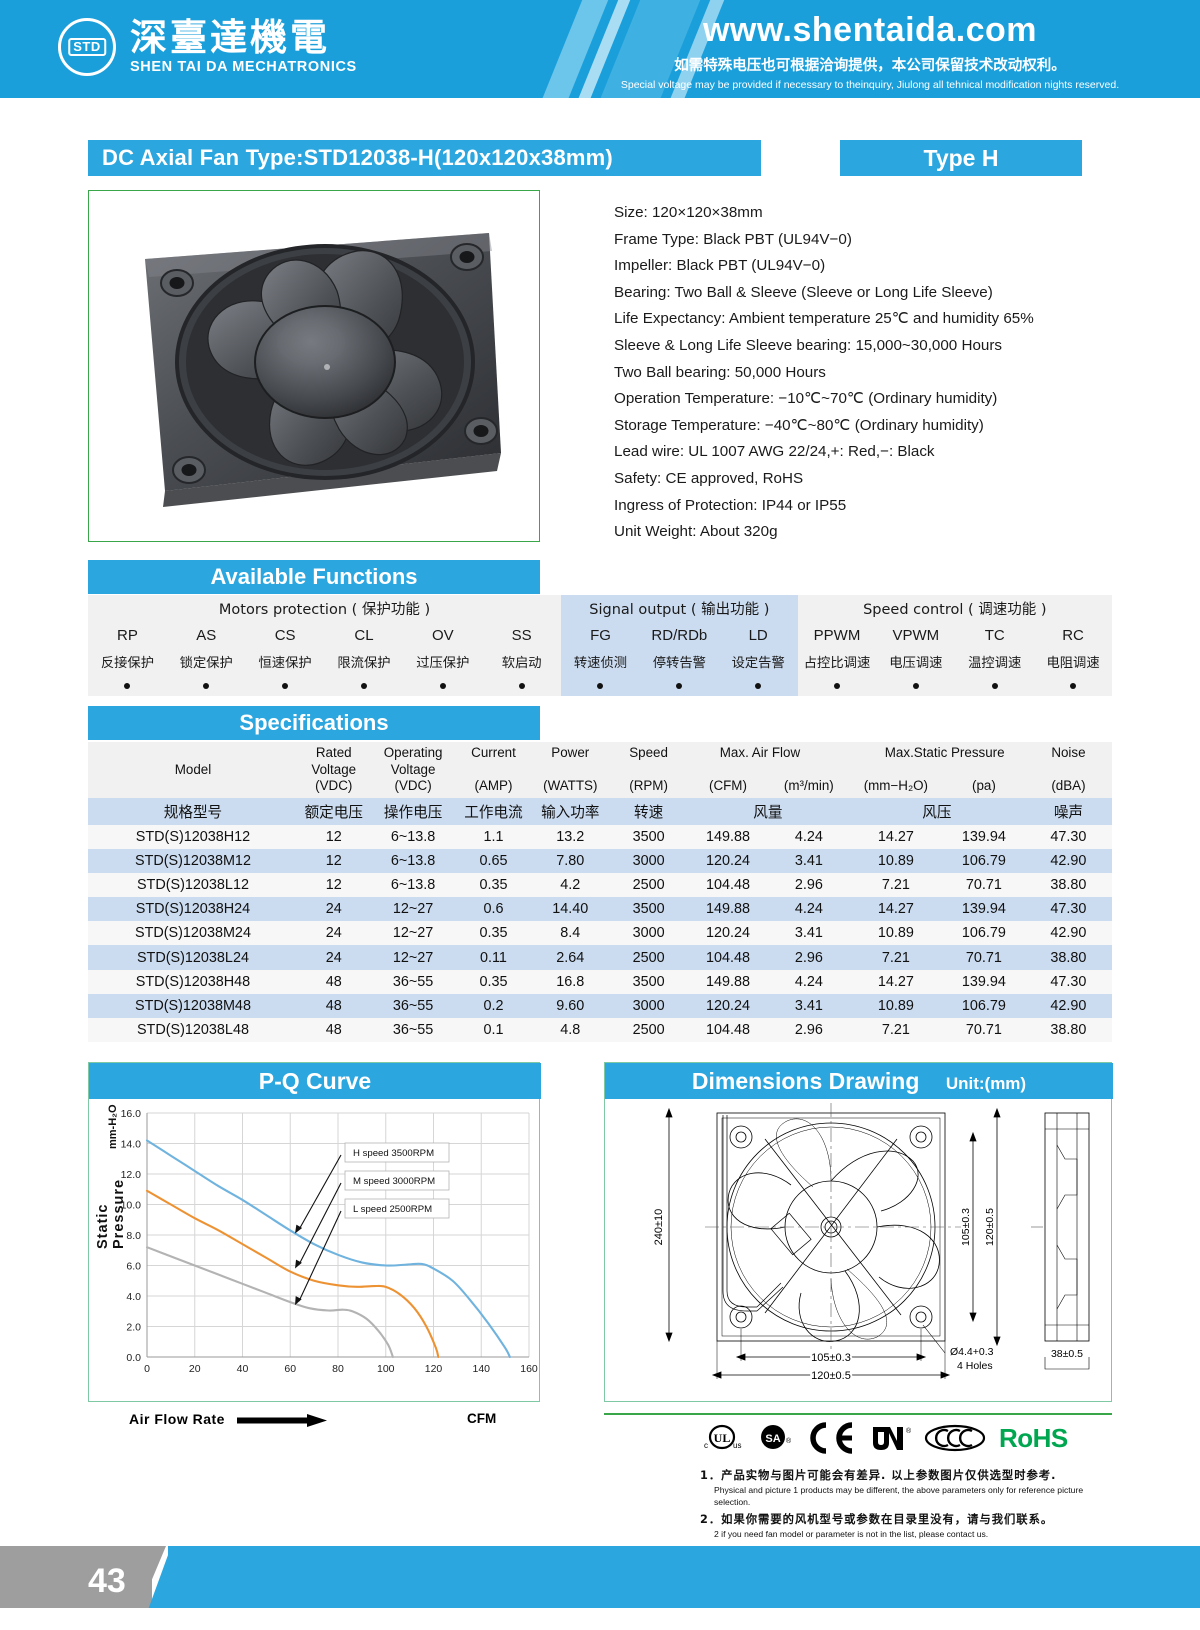 The image size is (1200, 1630). Describe the element at coordinates (709, 478) in the screenshot. I see `spec-item: Safety: CE approved, RoHS` at that location.